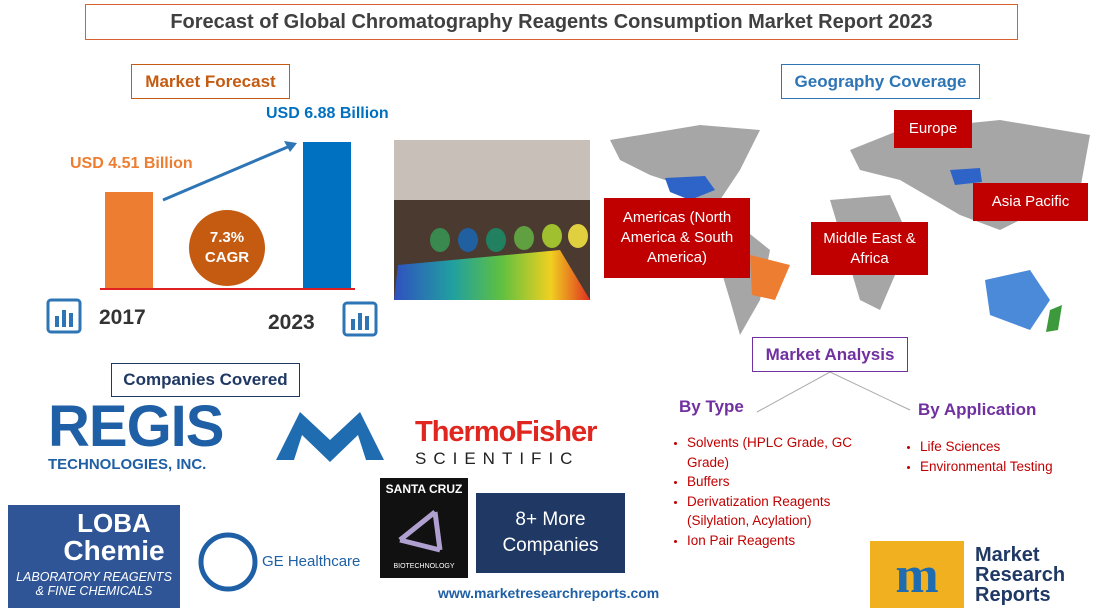  I want to click on year-label: 2023, so click(291, 322).